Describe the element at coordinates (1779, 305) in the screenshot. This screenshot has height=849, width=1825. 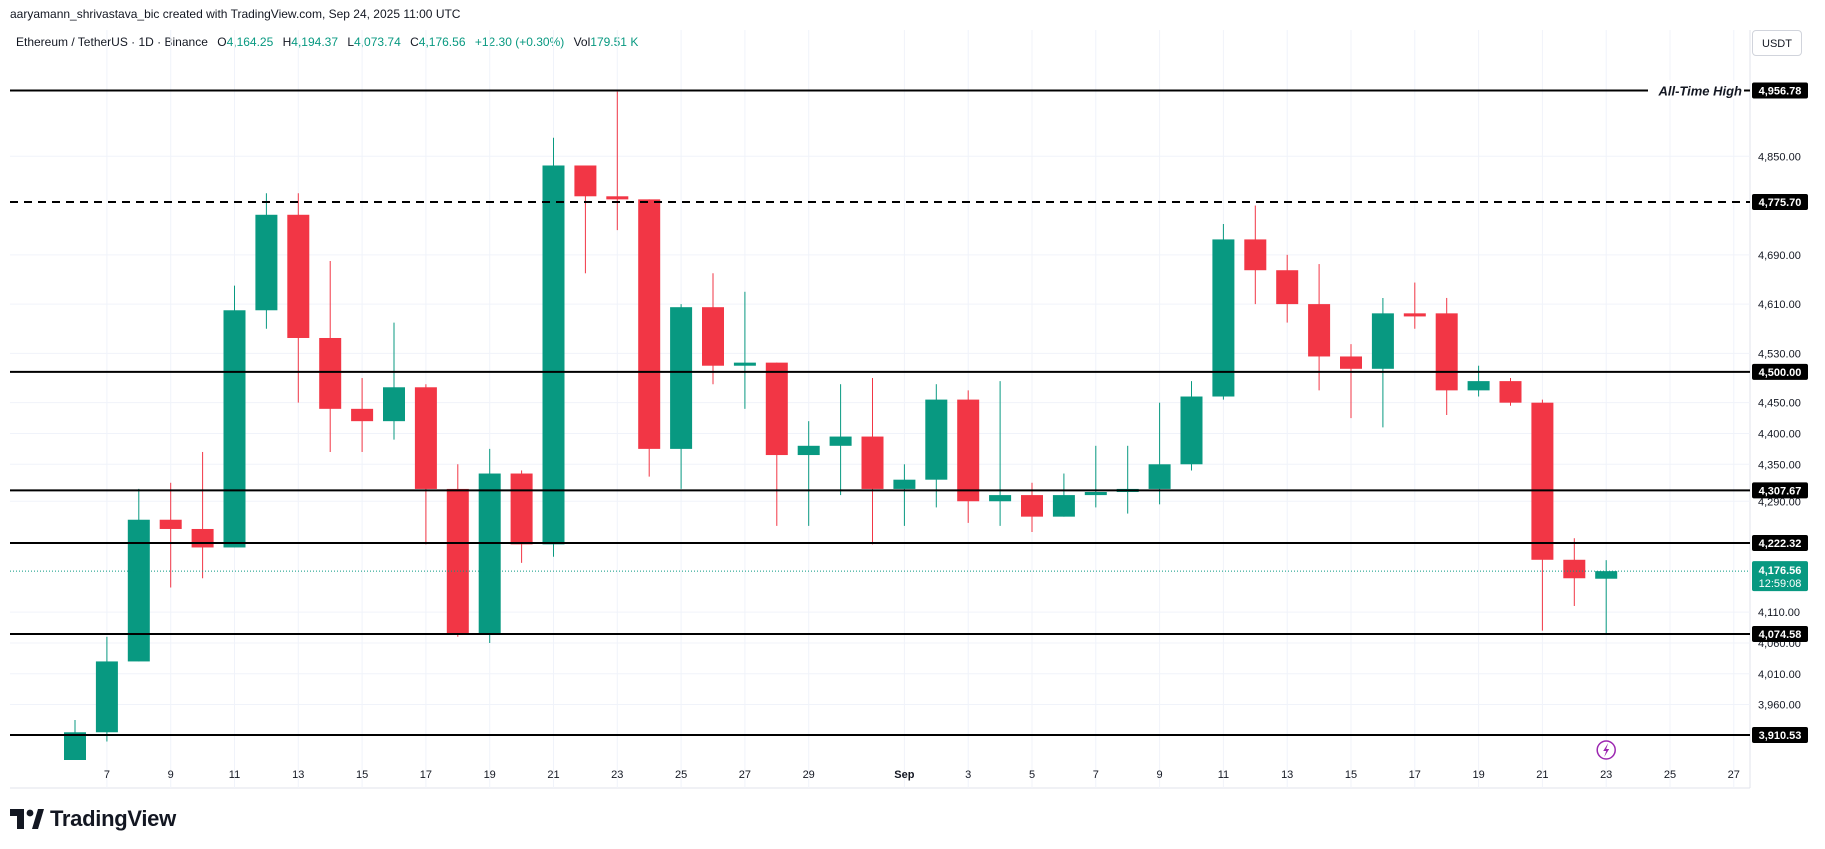
I see `price-tick-label: 4,610.00` at that location.